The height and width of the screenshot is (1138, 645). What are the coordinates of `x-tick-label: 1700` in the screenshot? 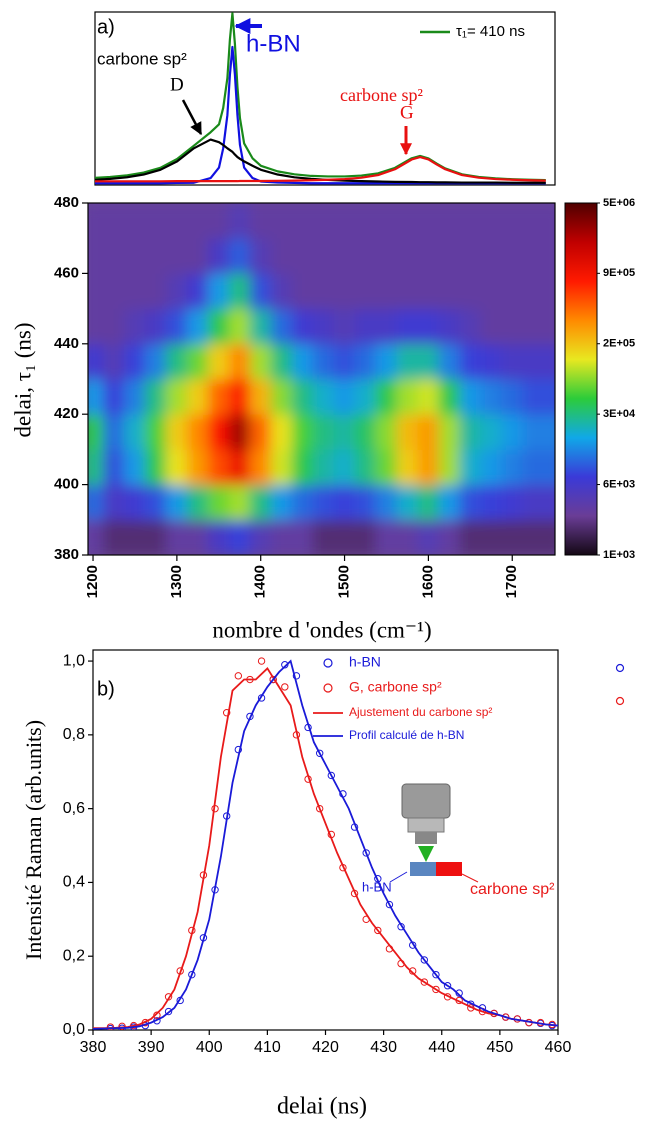 It's located at (511, 581).